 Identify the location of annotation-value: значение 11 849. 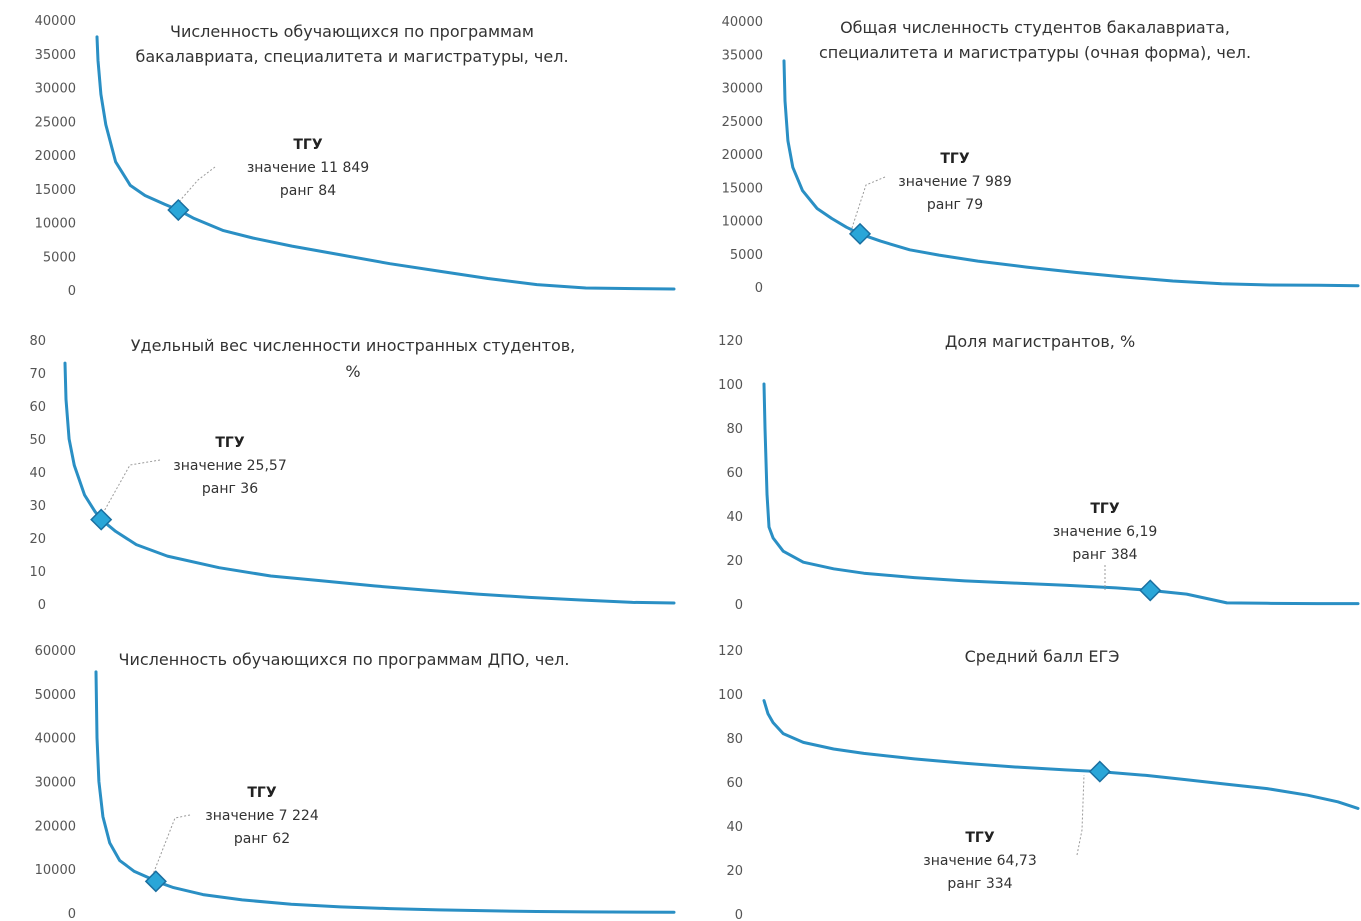
(308, 168).